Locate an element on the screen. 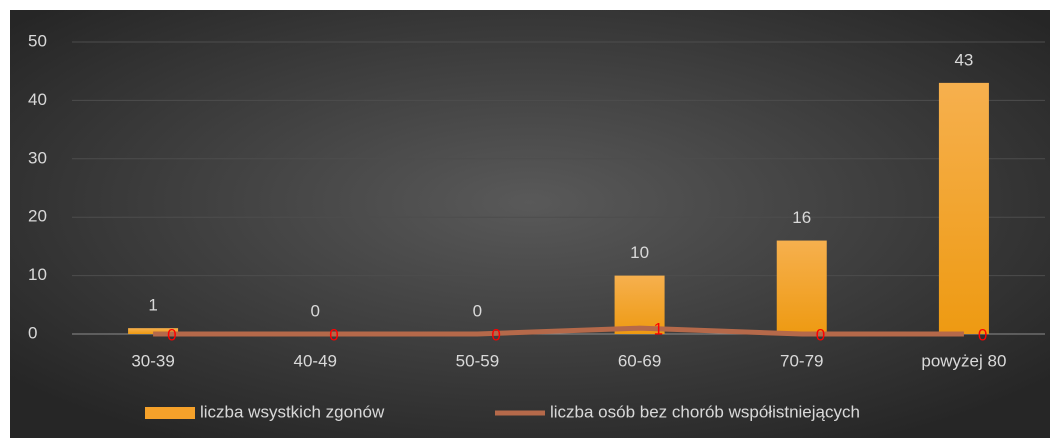 The height and width of the screenshot is (448, 1058). x-tick-label: 40-49 is located at coordinates (315, 360).